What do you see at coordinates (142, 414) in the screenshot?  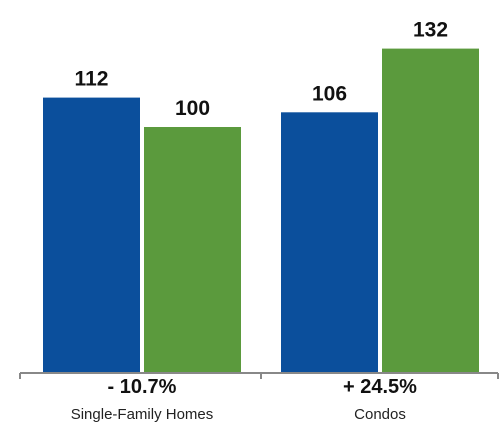 I see `category-label-0: Single-Family Homes` at bounding box center [142, 414].